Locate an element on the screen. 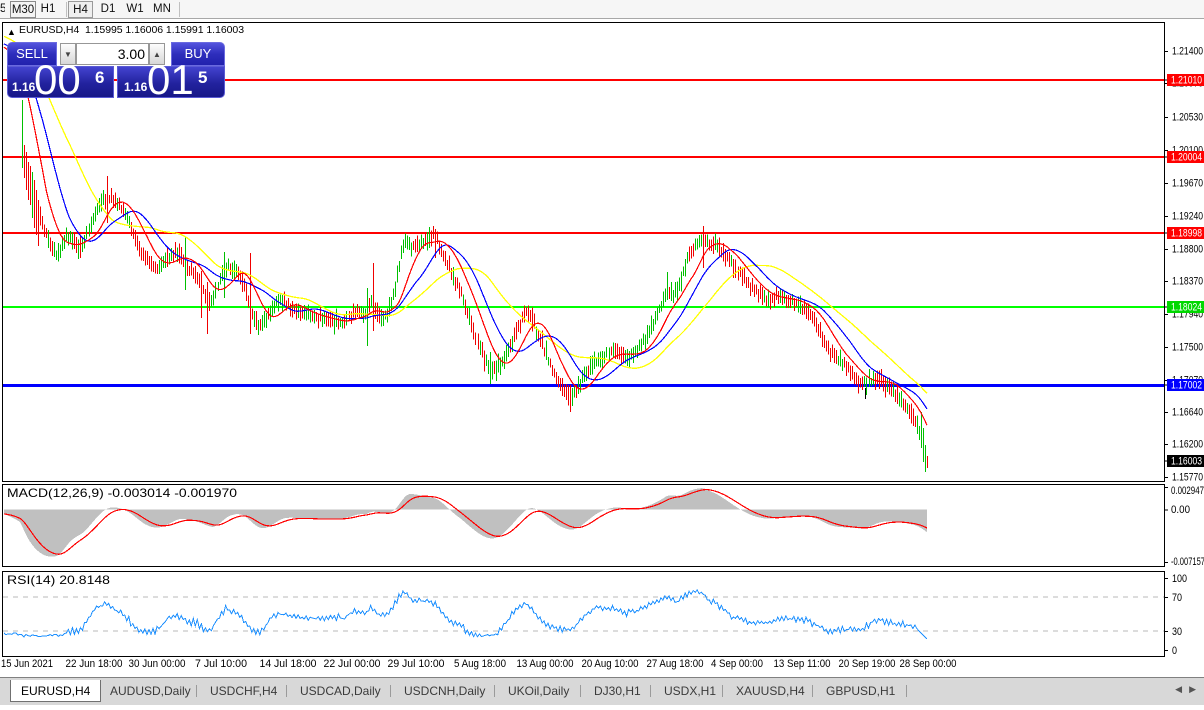 This screenshot has width=1204, height=710. svg-text:MACD(12,26,9) -0.003014 -0.001: MACD(12,26,9) -0.003014 -0.001970 is located at coordinates (122, 493).